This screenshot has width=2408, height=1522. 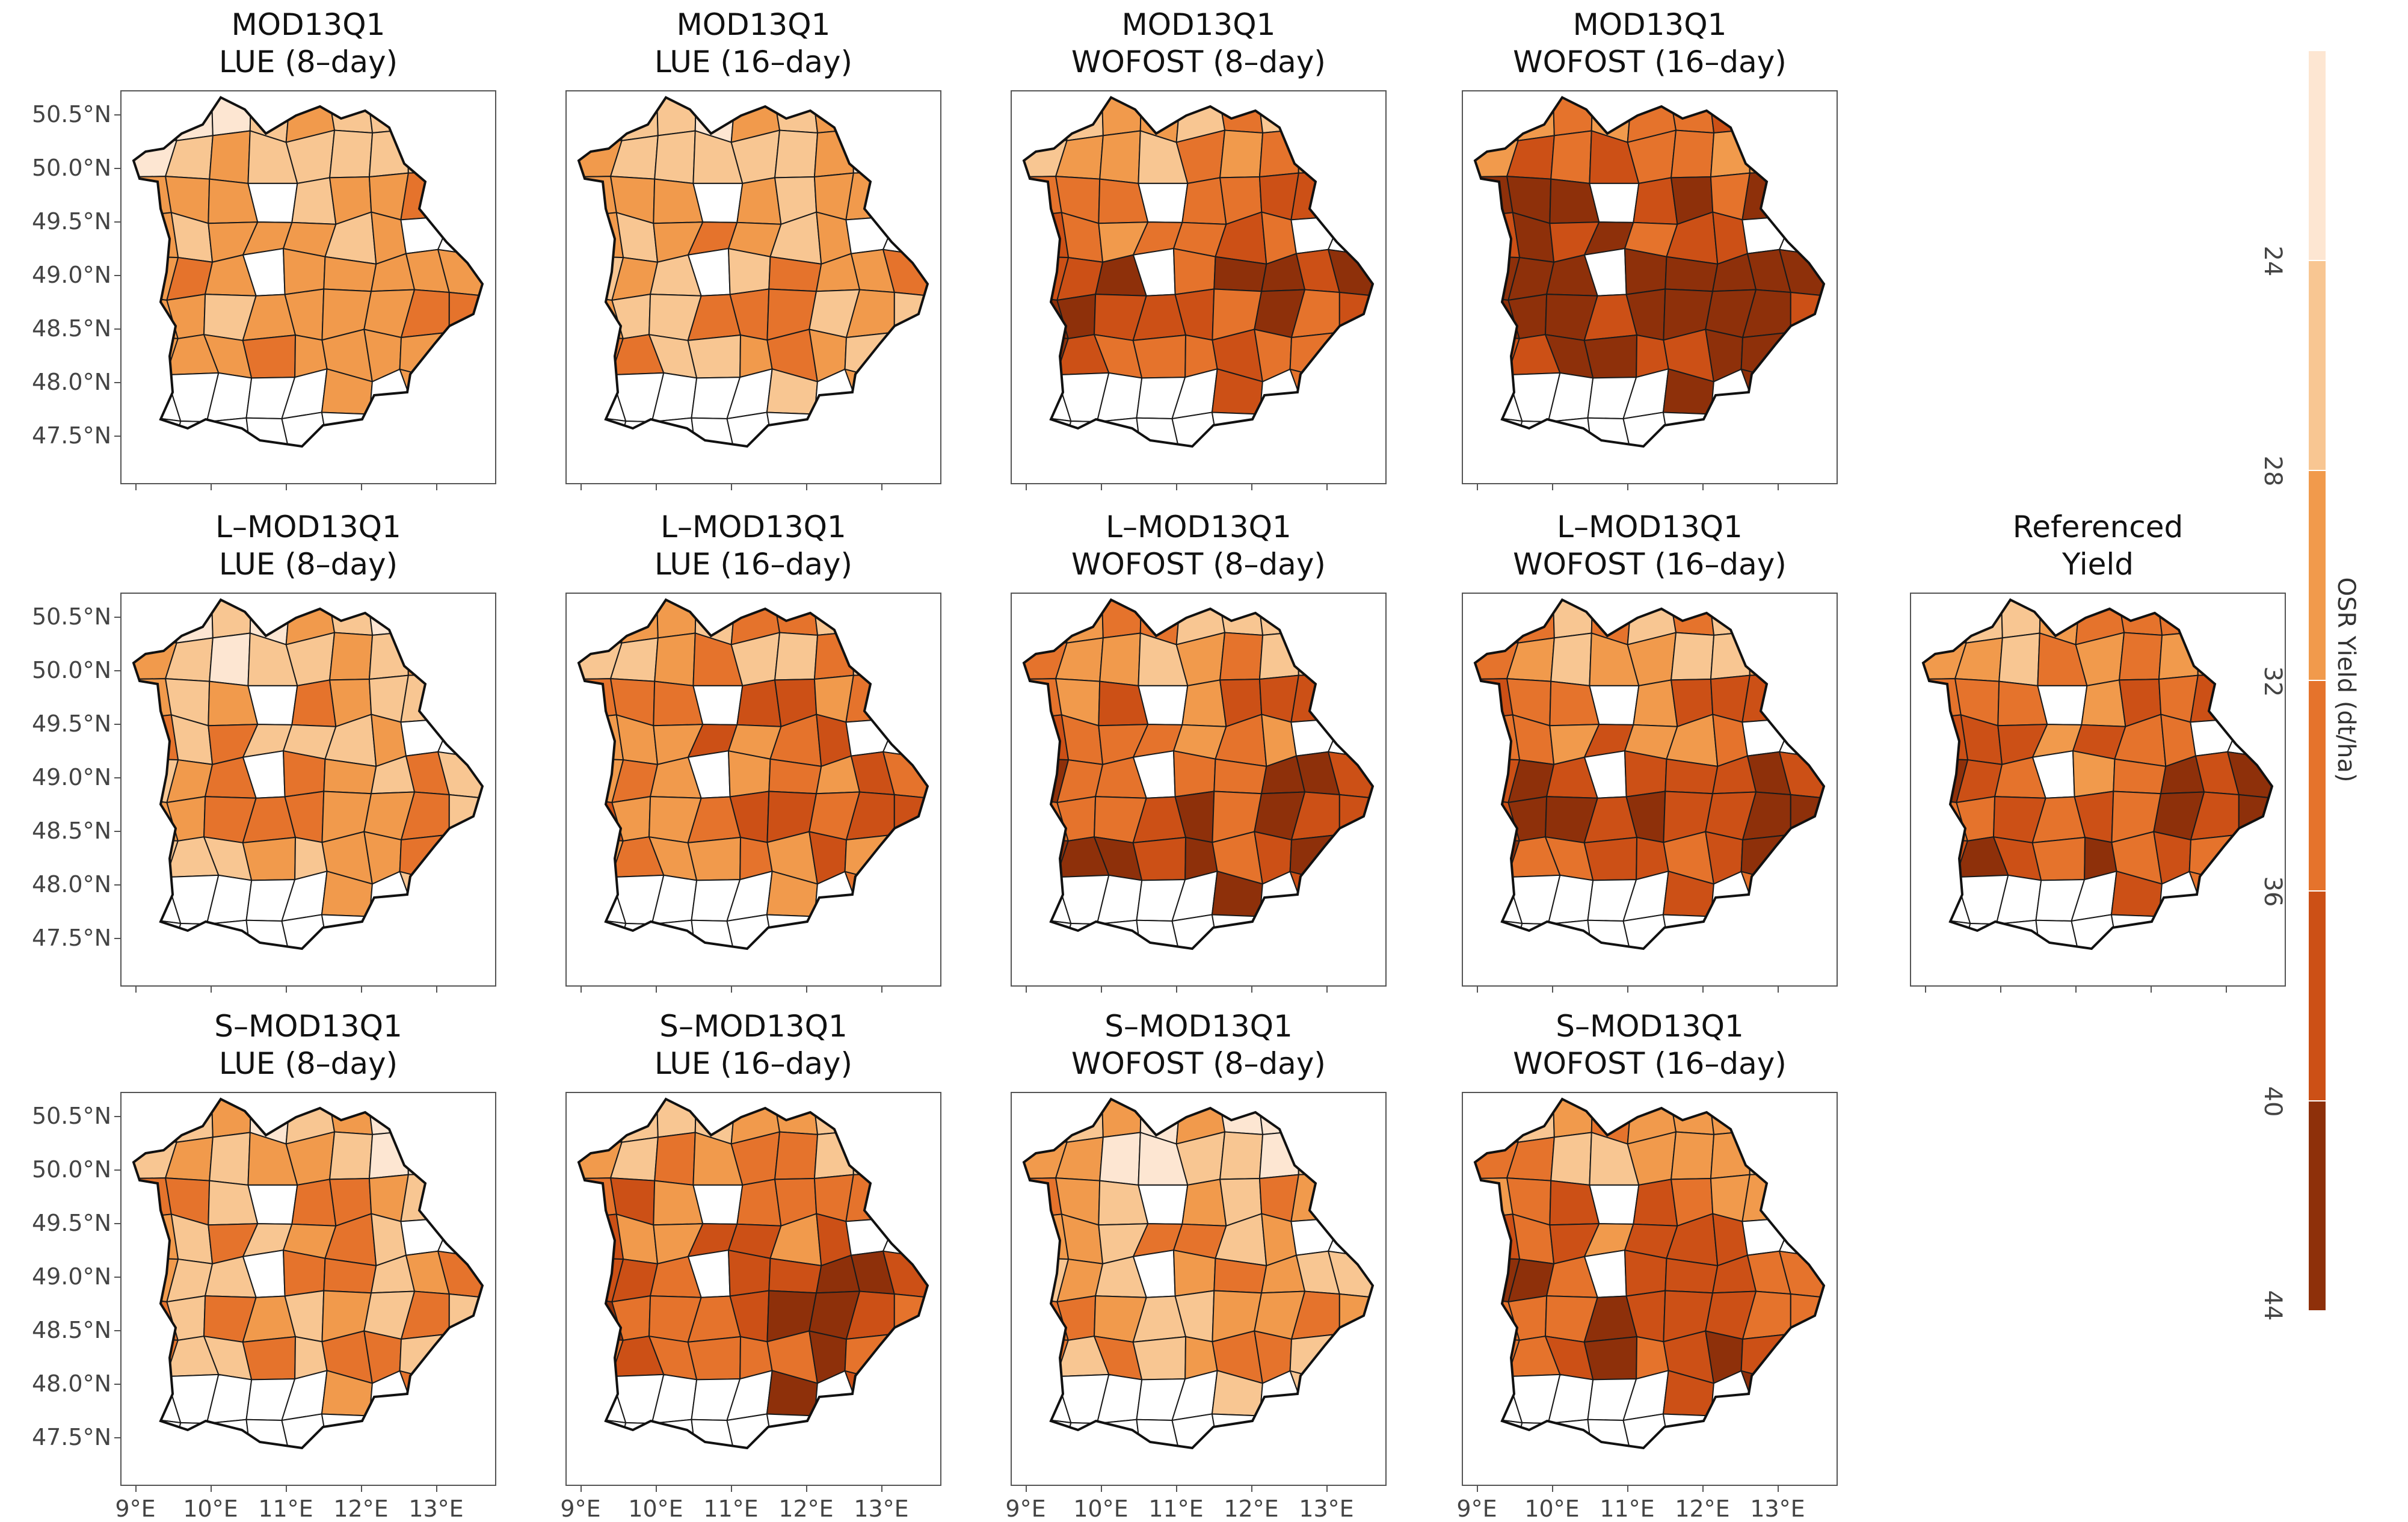 I want to click on panel-title: L–MOD13Q1 WOFOST (16–day), so click(x=1650, y=545).